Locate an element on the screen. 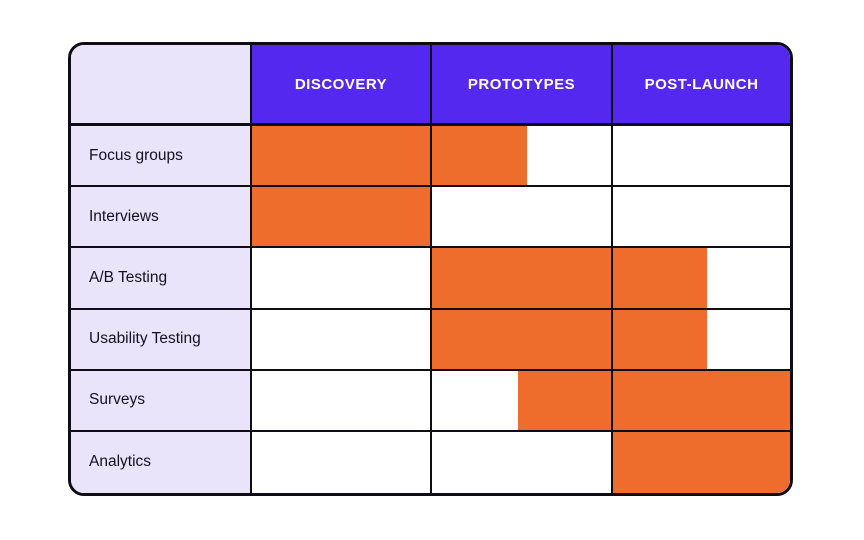  corner-cell is located at coordinates (161, 85).